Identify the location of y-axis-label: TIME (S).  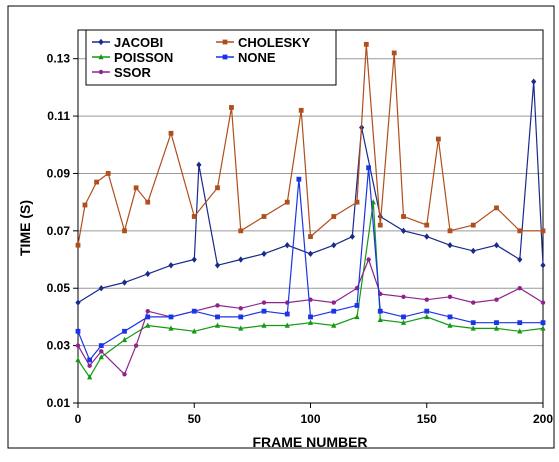
(25, 228).